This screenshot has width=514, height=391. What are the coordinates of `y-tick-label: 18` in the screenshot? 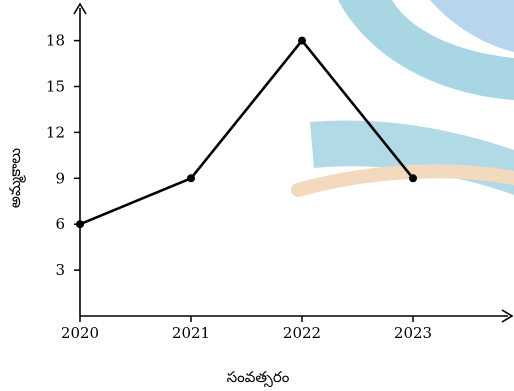 It's located at (55, 41).